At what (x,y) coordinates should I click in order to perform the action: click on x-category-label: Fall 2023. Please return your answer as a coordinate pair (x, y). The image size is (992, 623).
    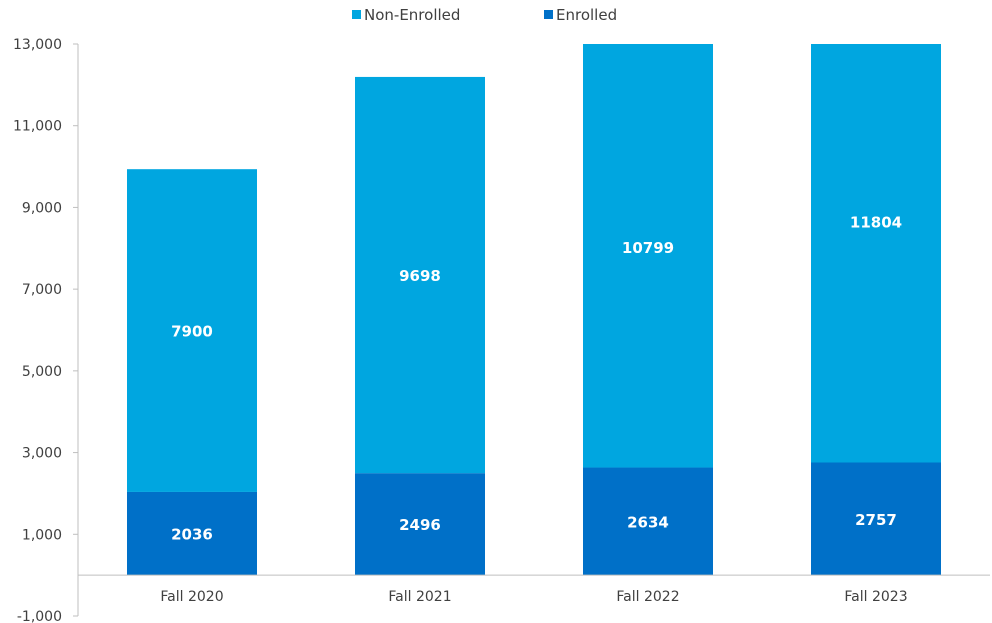
    Looking at the image, I should click on (875, 597).